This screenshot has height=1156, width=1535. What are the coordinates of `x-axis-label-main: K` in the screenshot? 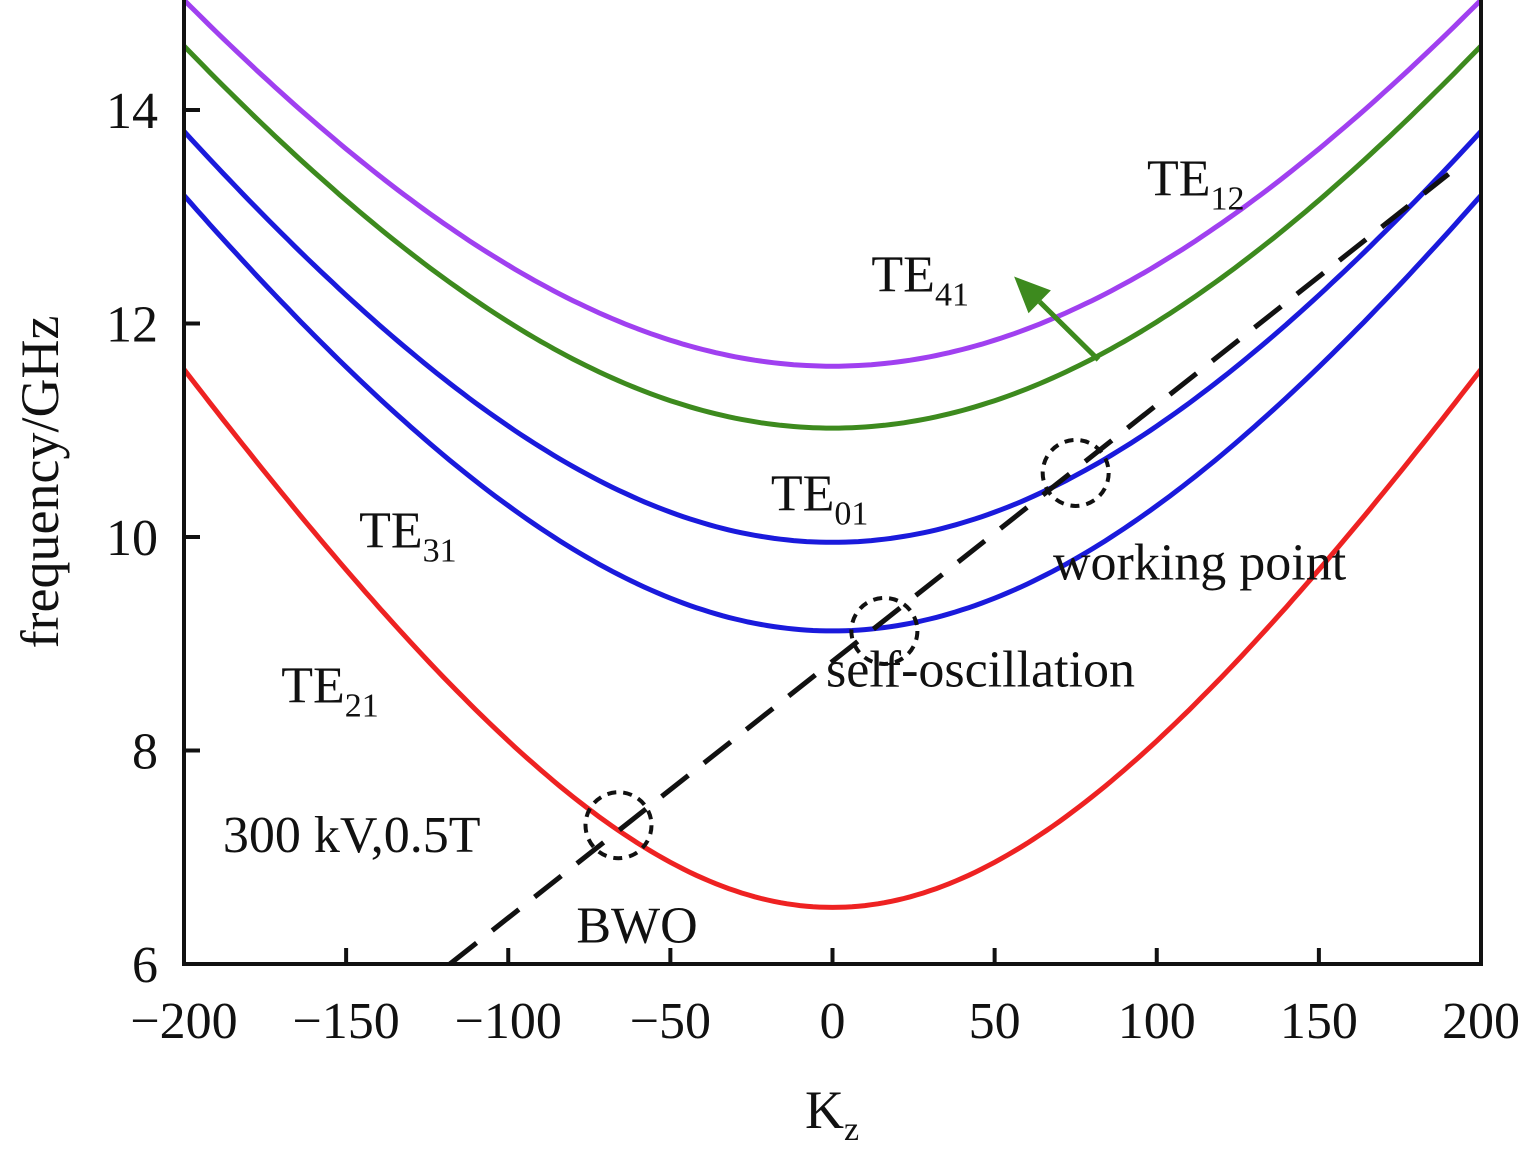 It's located at (824, 1110).